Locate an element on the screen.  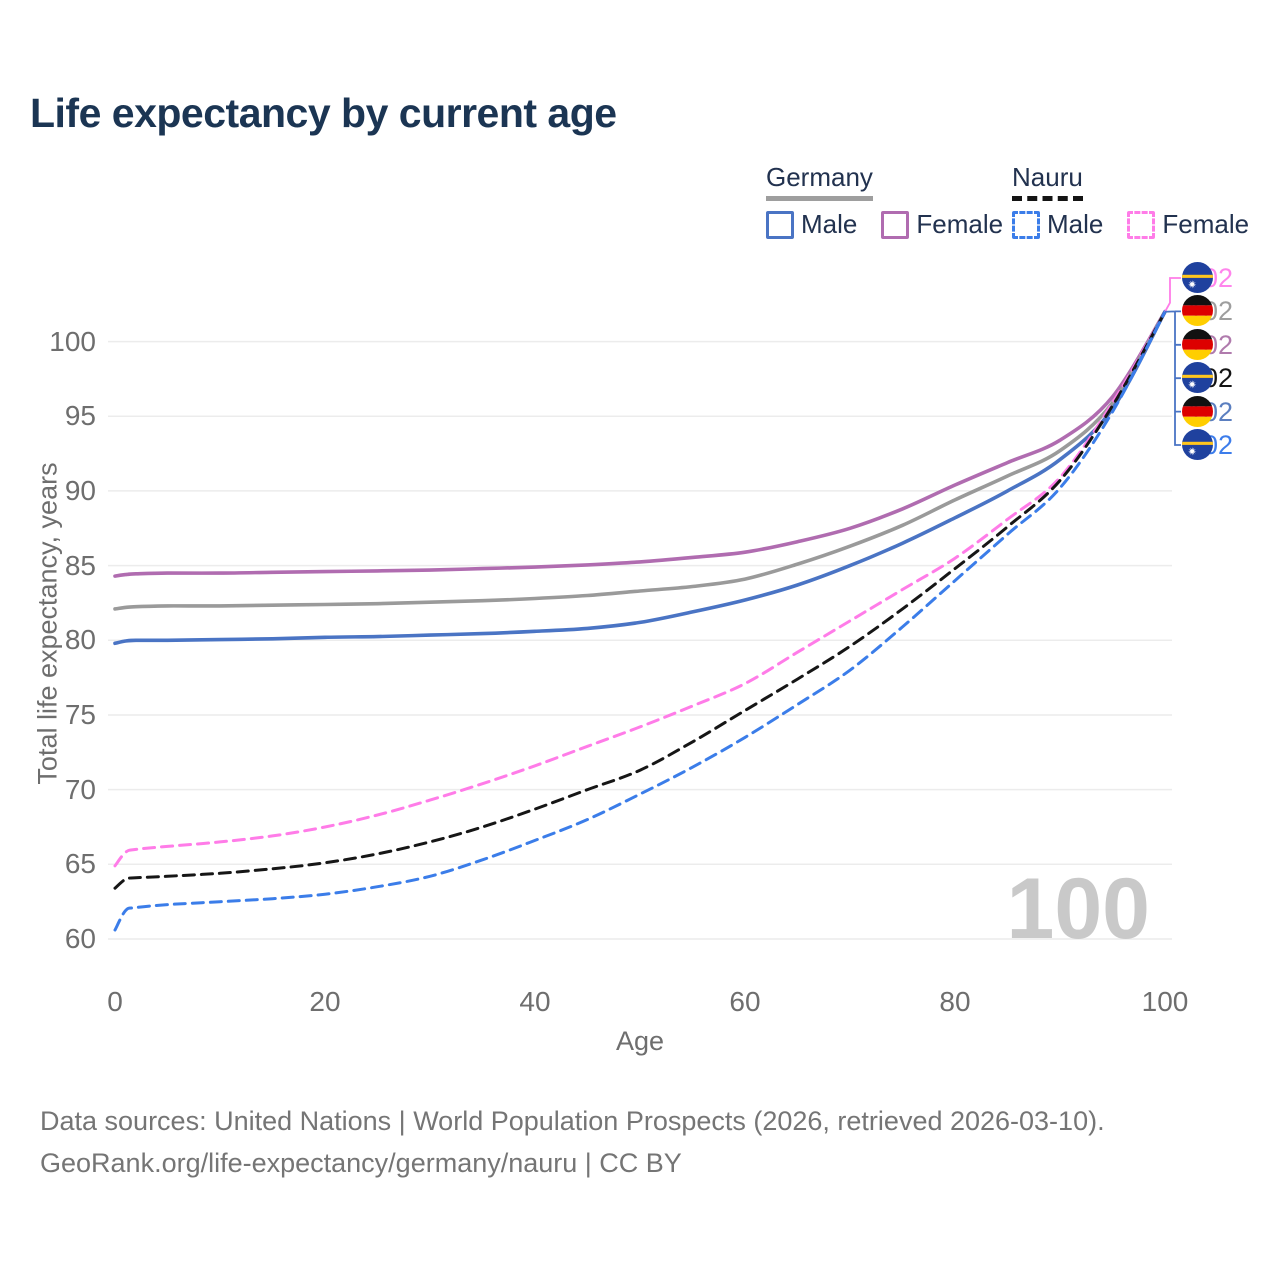
page-title: Life expectancy by current age is located at coordinates (323, 113).